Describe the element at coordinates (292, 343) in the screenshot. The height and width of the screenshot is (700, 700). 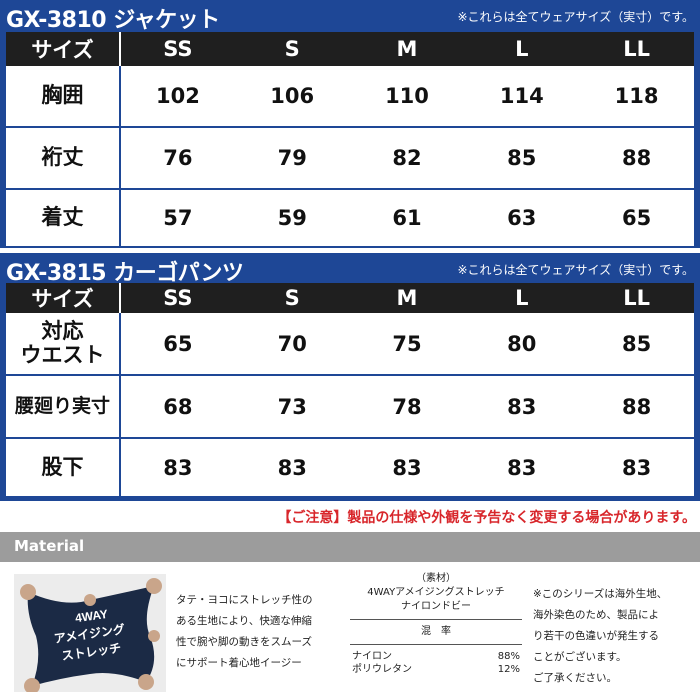
I see `table-cell: 70` at that location.